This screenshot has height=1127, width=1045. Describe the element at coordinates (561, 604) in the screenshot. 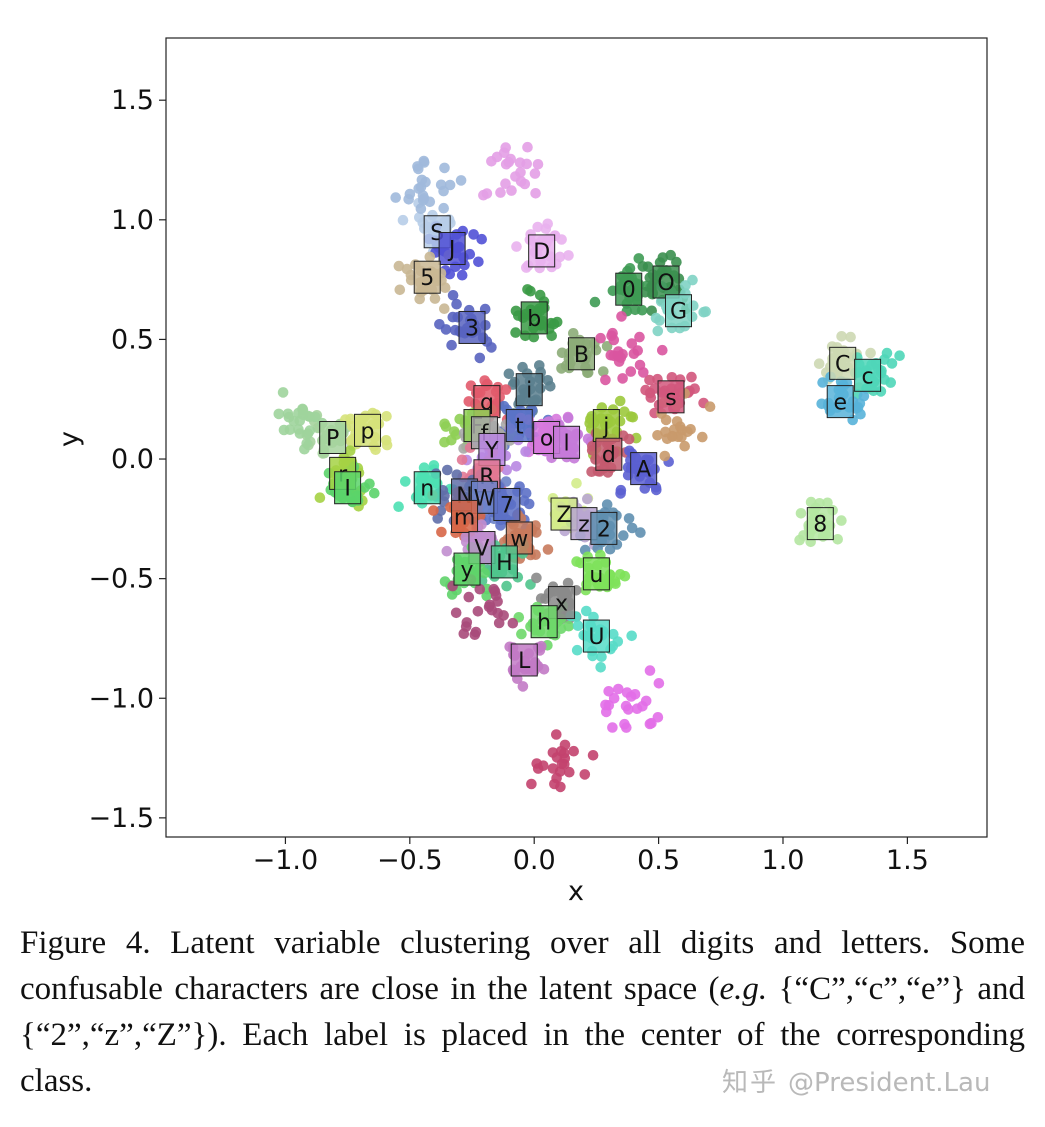

I see `class-label-text: x` at that location.